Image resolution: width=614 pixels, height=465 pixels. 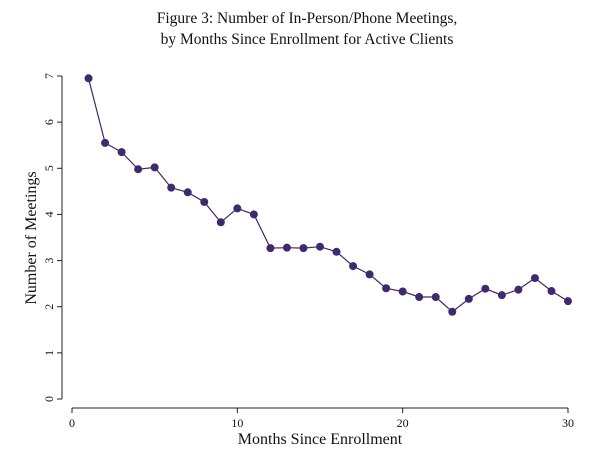 I want to click on y-tick-label: 5, so click(x=49, y=168).